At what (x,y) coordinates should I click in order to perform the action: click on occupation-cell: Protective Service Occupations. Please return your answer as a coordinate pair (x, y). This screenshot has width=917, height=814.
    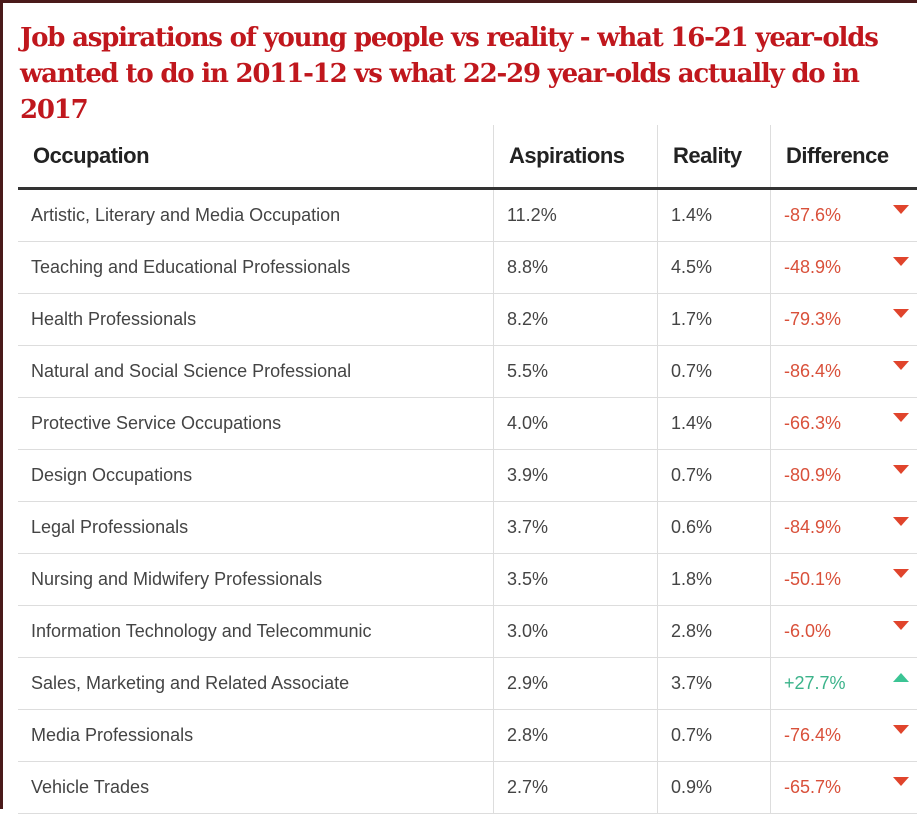
    Looking at the image, I should click on (256, 424).